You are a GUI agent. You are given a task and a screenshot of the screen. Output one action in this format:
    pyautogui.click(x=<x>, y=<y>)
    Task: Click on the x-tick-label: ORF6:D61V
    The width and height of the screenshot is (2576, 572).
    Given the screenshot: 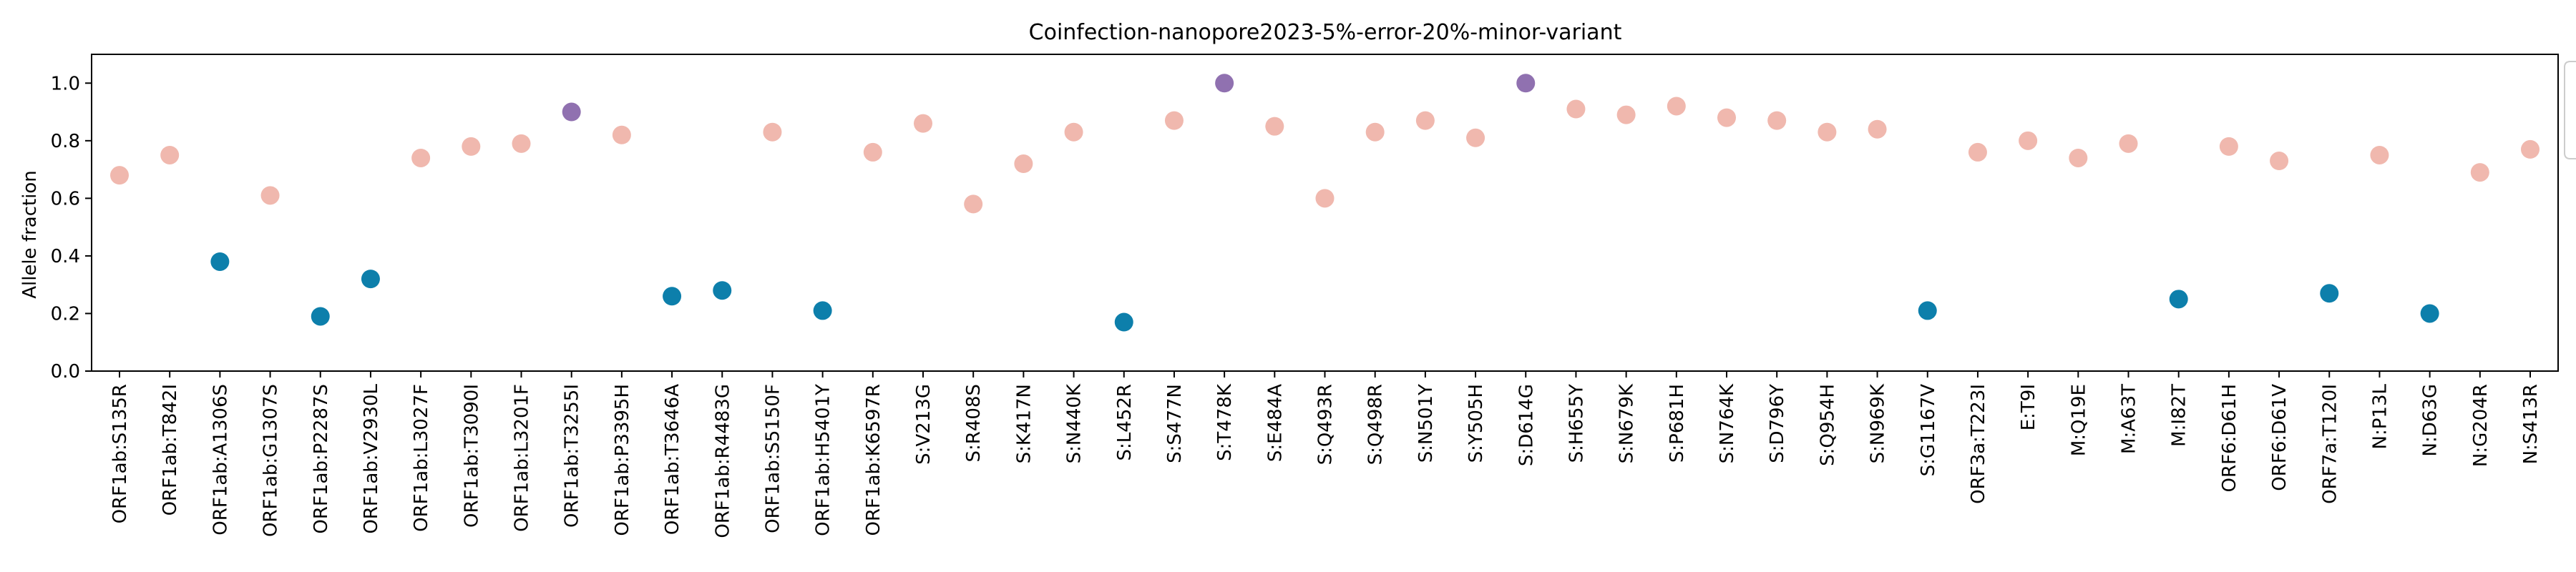 What is the action you would take?
    pyautogui.click(x=2279, y=437)
    